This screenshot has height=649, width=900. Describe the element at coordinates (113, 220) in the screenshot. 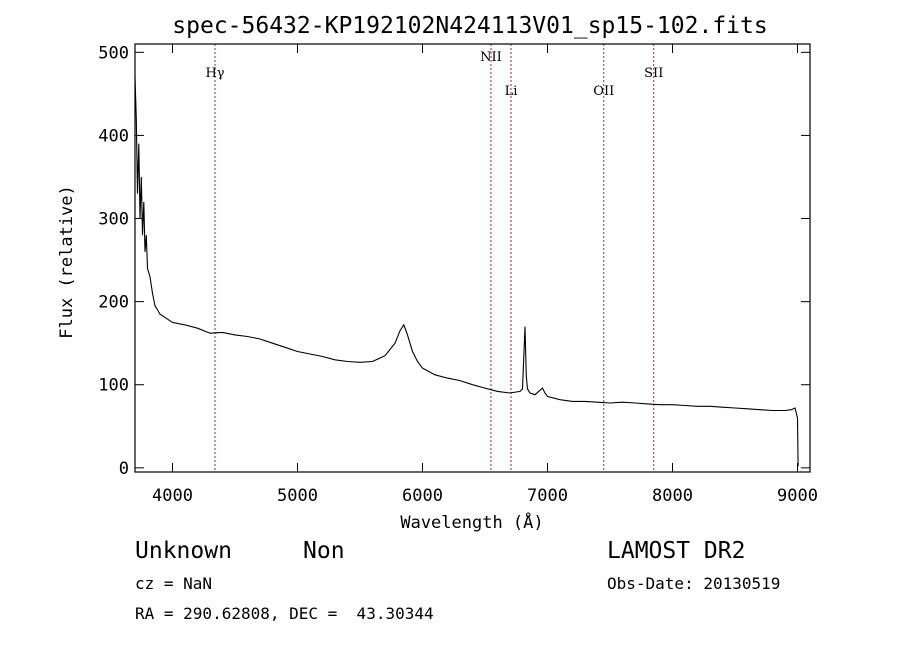

I see `y-tick-label-300: 300` at that location.